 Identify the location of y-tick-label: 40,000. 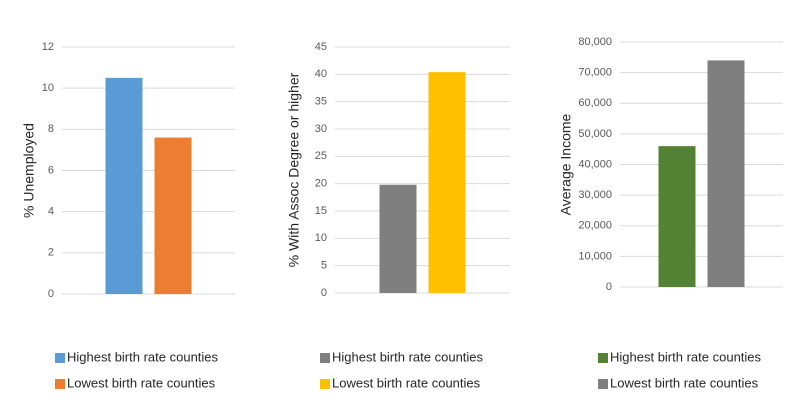
(595, 164).